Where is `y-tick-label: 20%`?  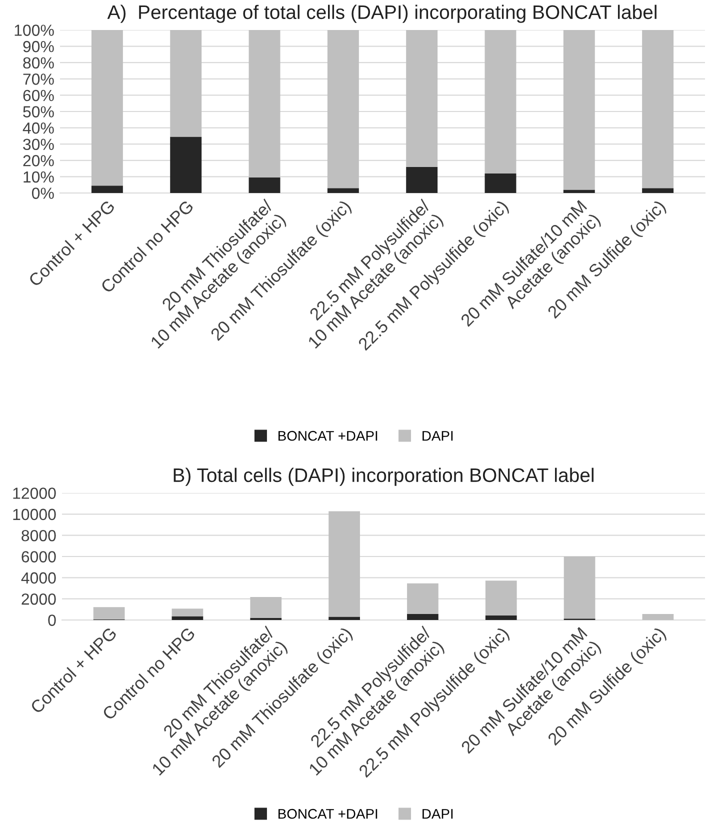 y-tick-label: 20% is located at coordinates (38, 160).